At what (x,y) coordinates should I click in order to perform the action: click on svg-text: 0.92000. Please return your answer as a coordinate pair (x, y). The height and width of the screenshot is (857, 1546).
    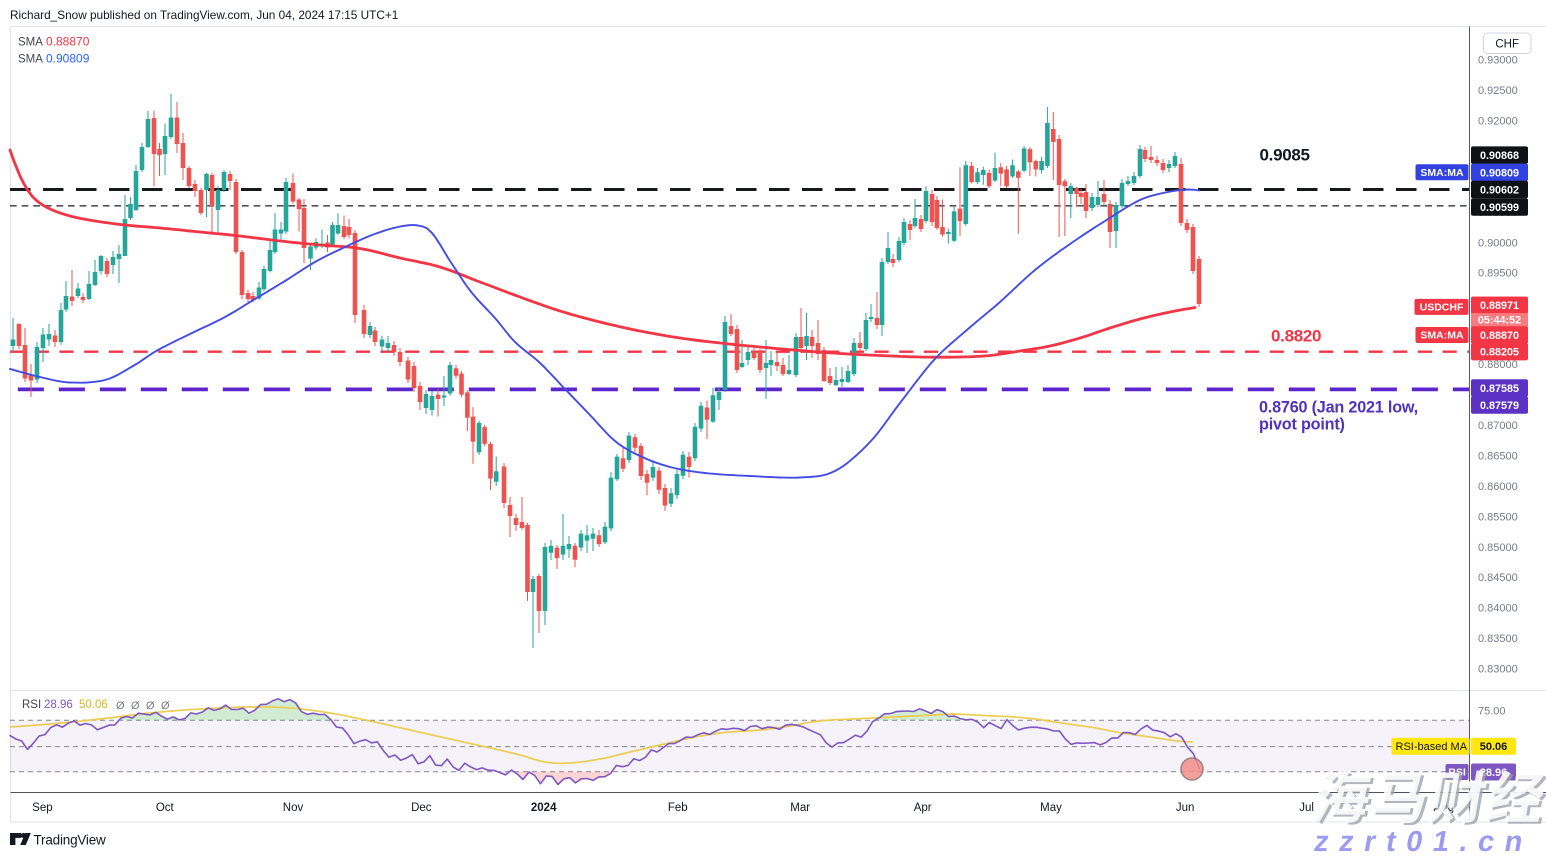
    Looking at the image, I should click on (1498, 122).